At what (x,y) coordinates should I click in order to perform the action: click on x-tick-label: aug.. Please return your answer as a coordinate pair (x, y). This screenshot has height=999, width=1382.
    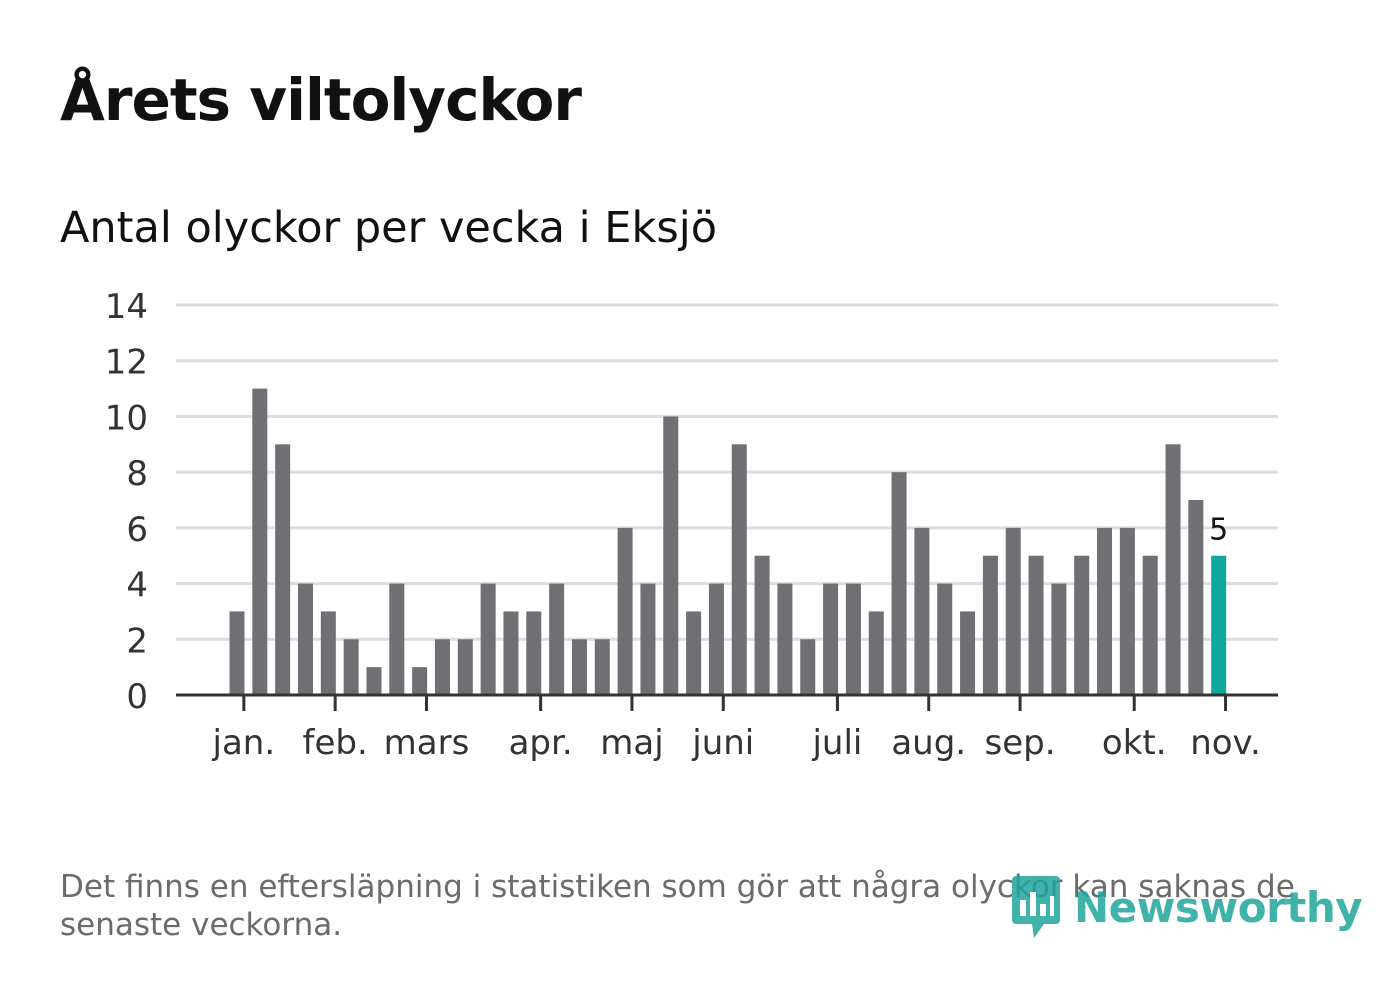
    Looking at the image, I should click on (928, 743).